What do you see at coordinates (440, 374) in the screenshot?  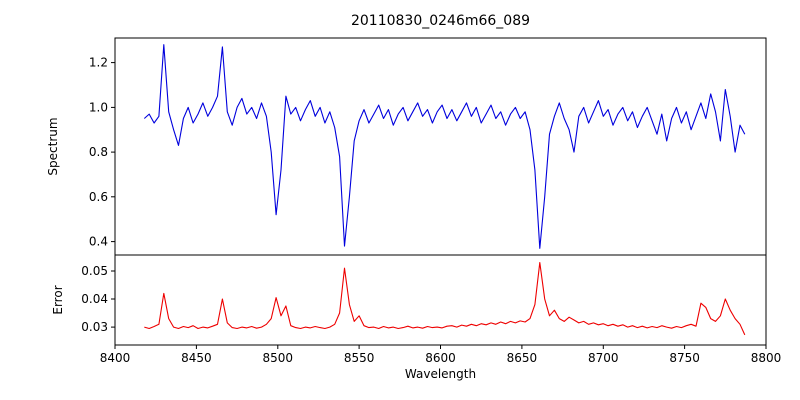 I see `x-axis-label: Wavelength` at bounding box center [440, 374].